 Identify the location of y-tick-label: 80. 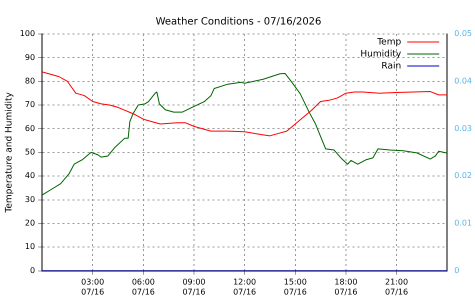
(30, 81).